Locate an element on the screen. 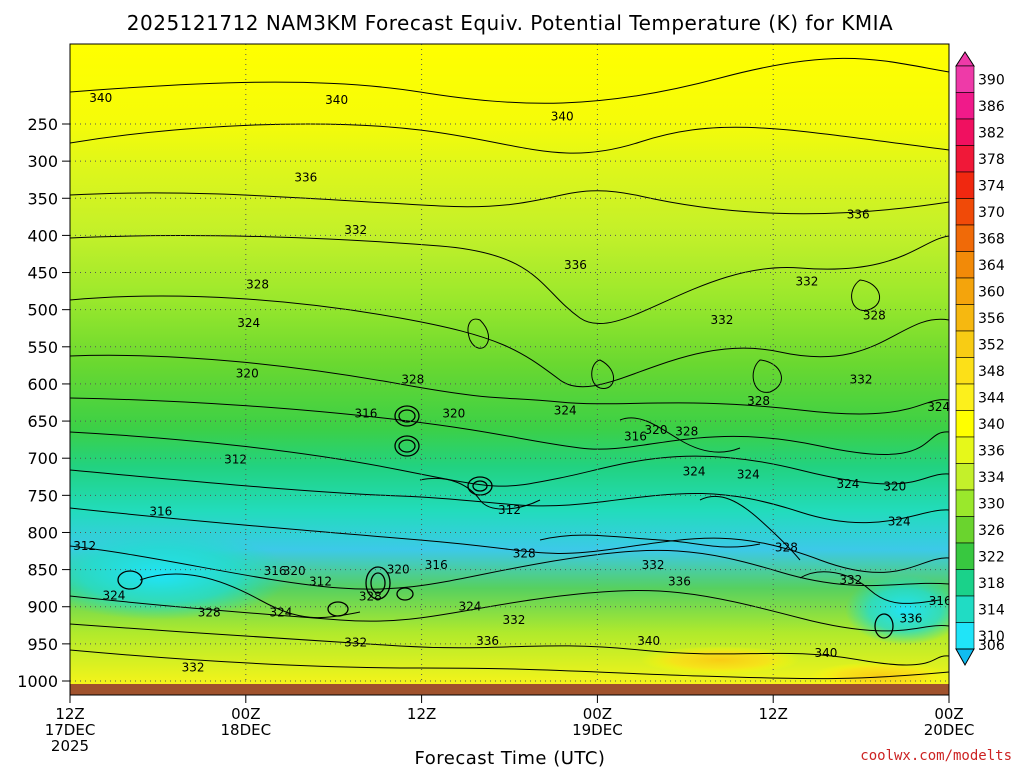 The width and height of the screenshot is (1024, 768). colorbar-label: 364 is located at coordinates (991, 266).